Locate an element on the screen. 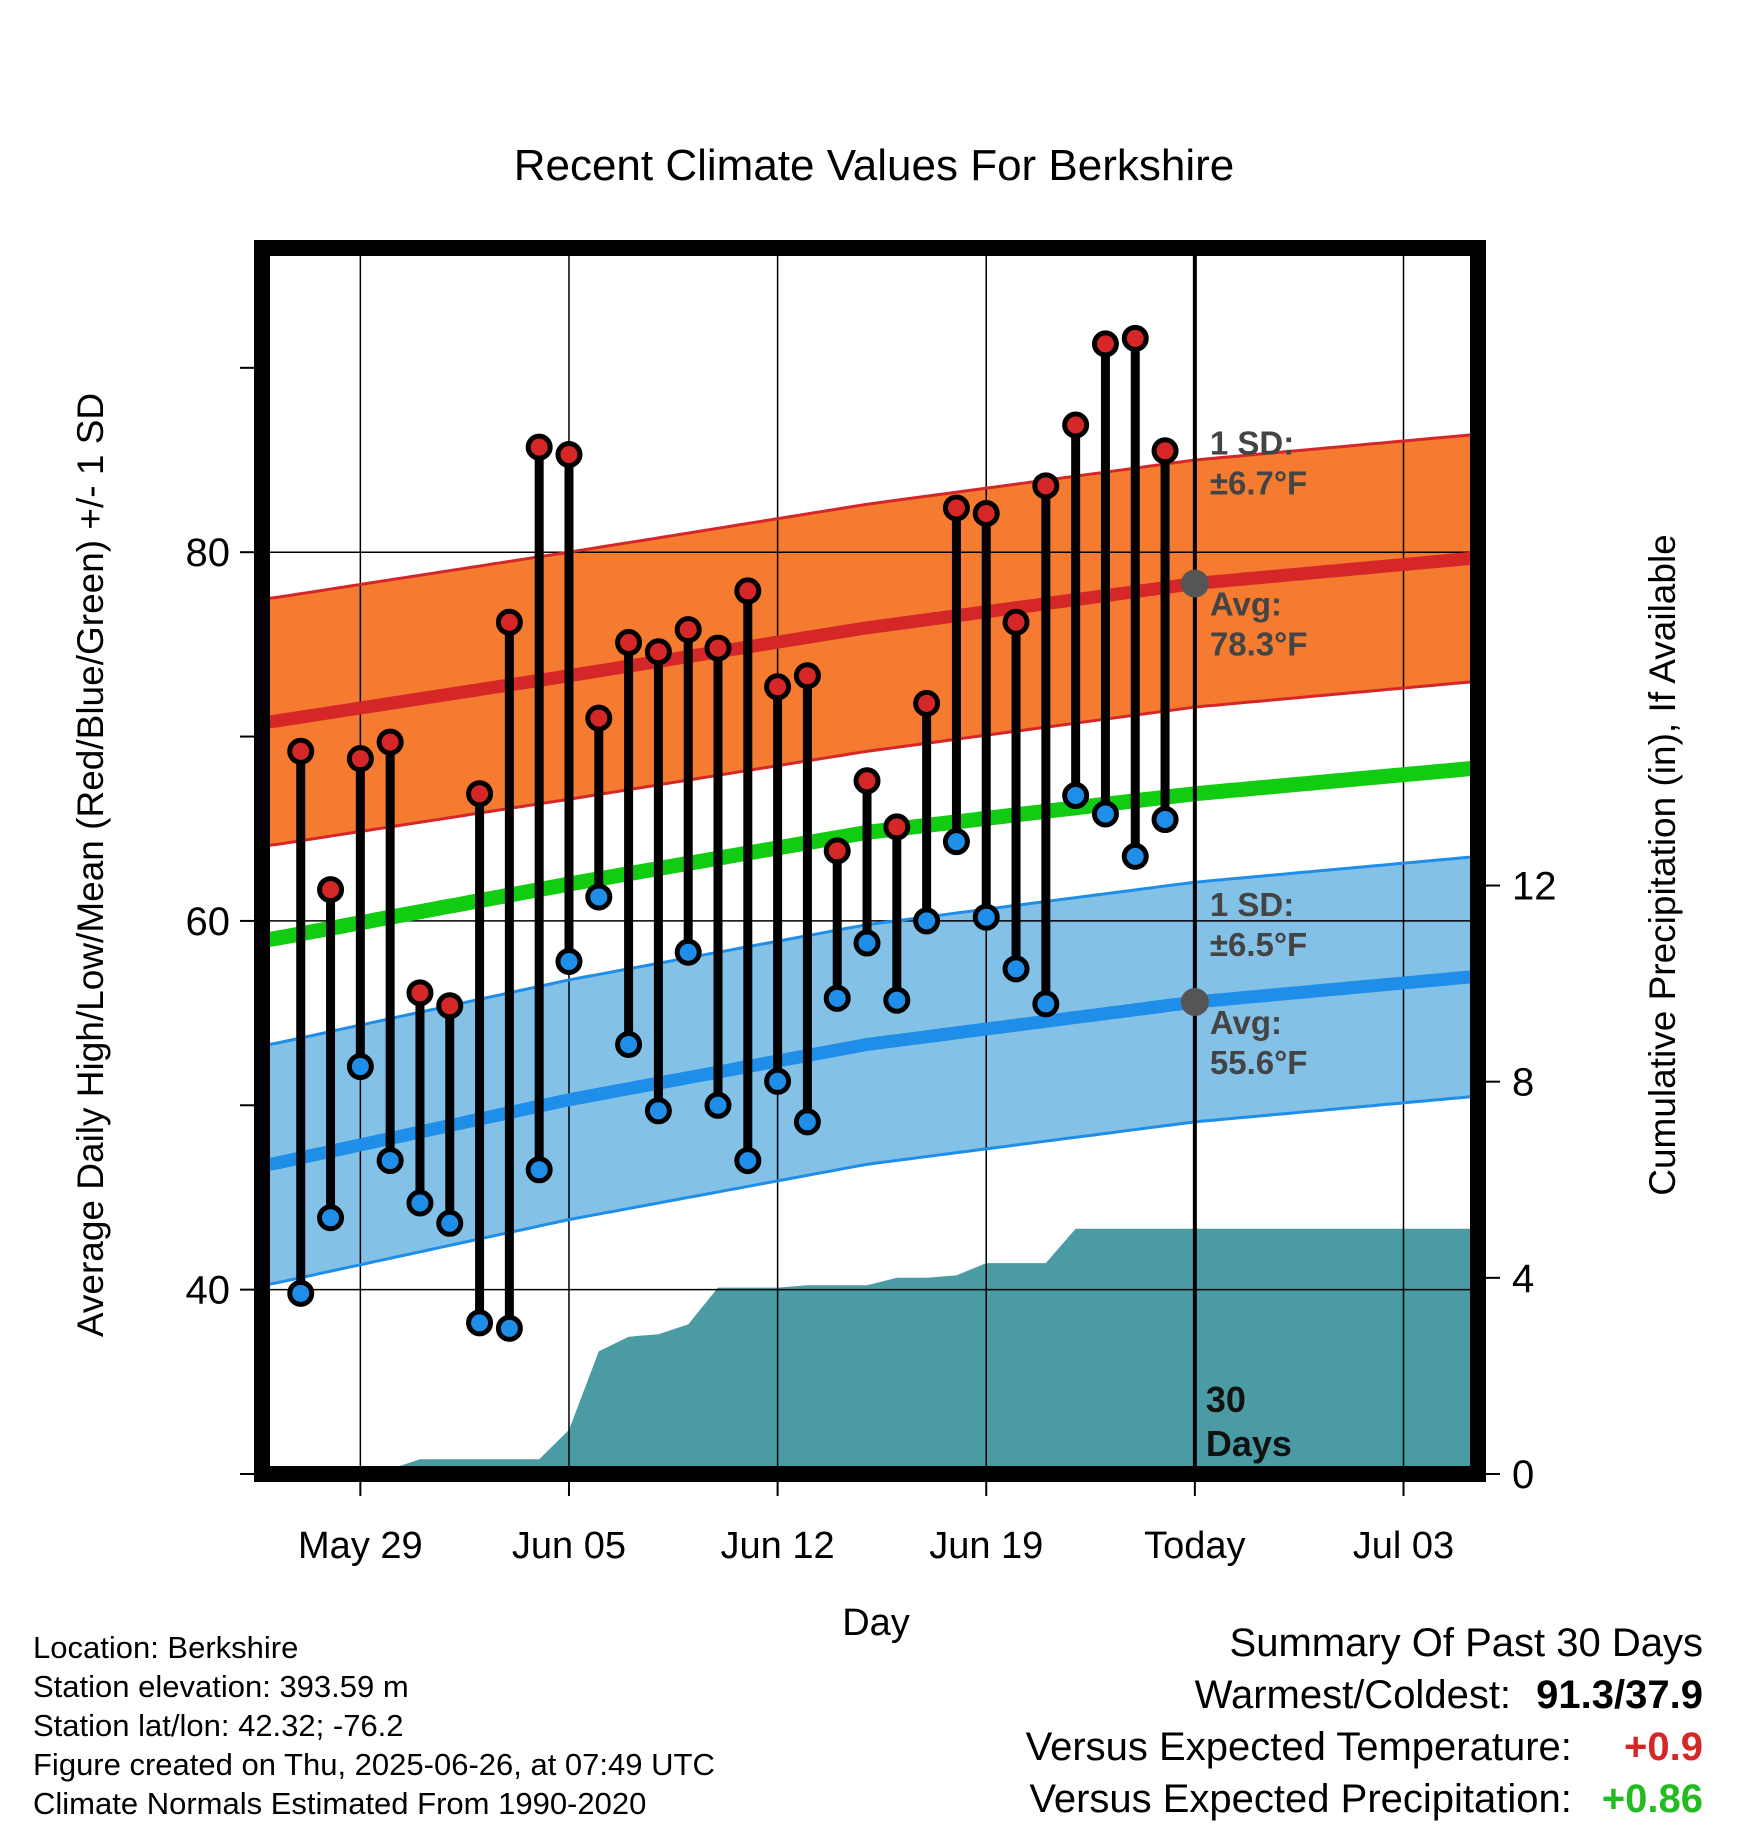 This screenshot has height=1828, width=1748. today-days-label: Days is located at coordinates (1249, 1443).